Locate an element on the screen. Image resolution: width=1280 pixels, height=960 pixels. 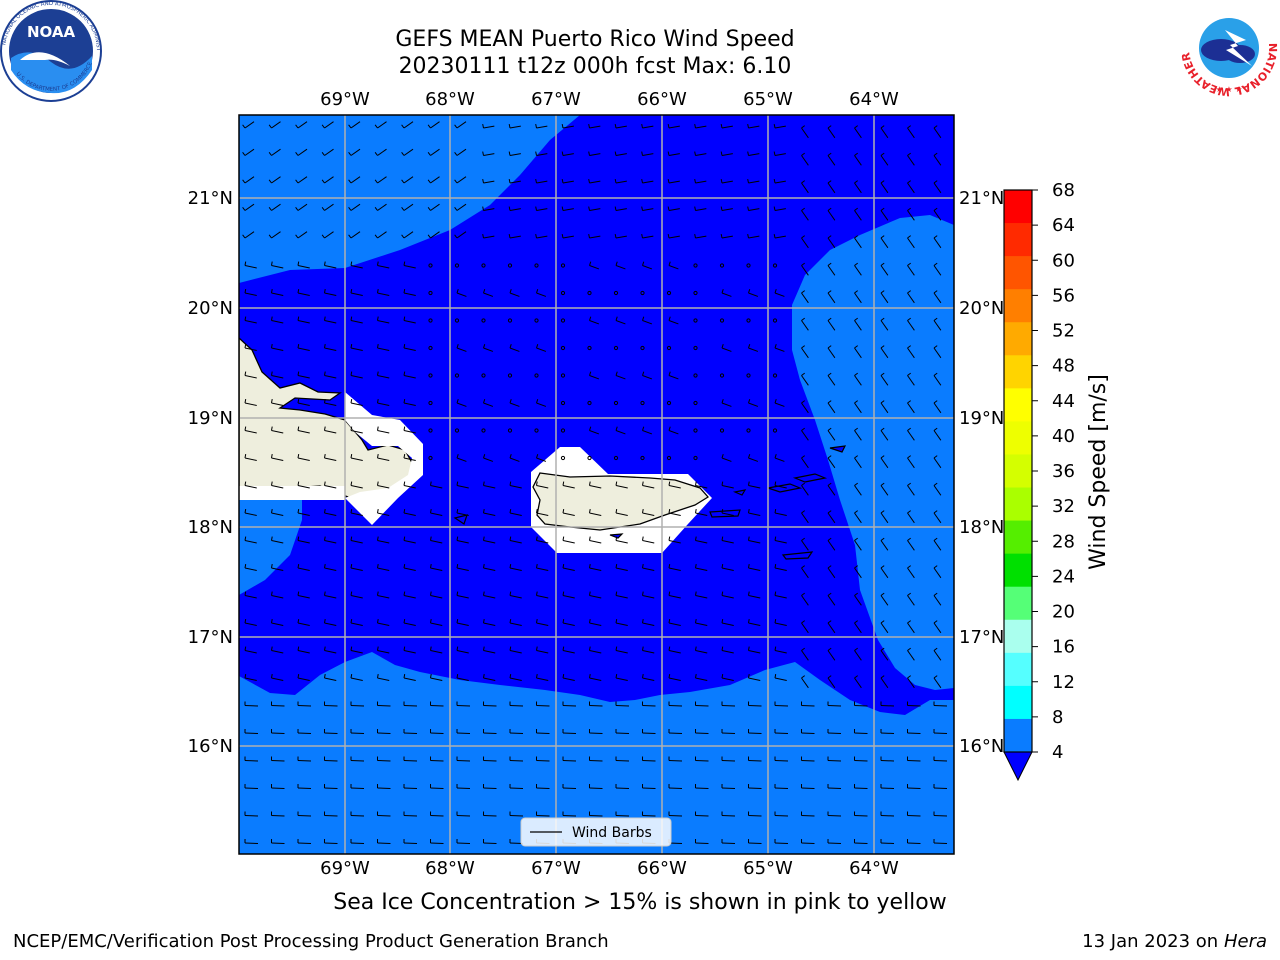
lat-label-left: 18°N is located at coordinates (210, 527).